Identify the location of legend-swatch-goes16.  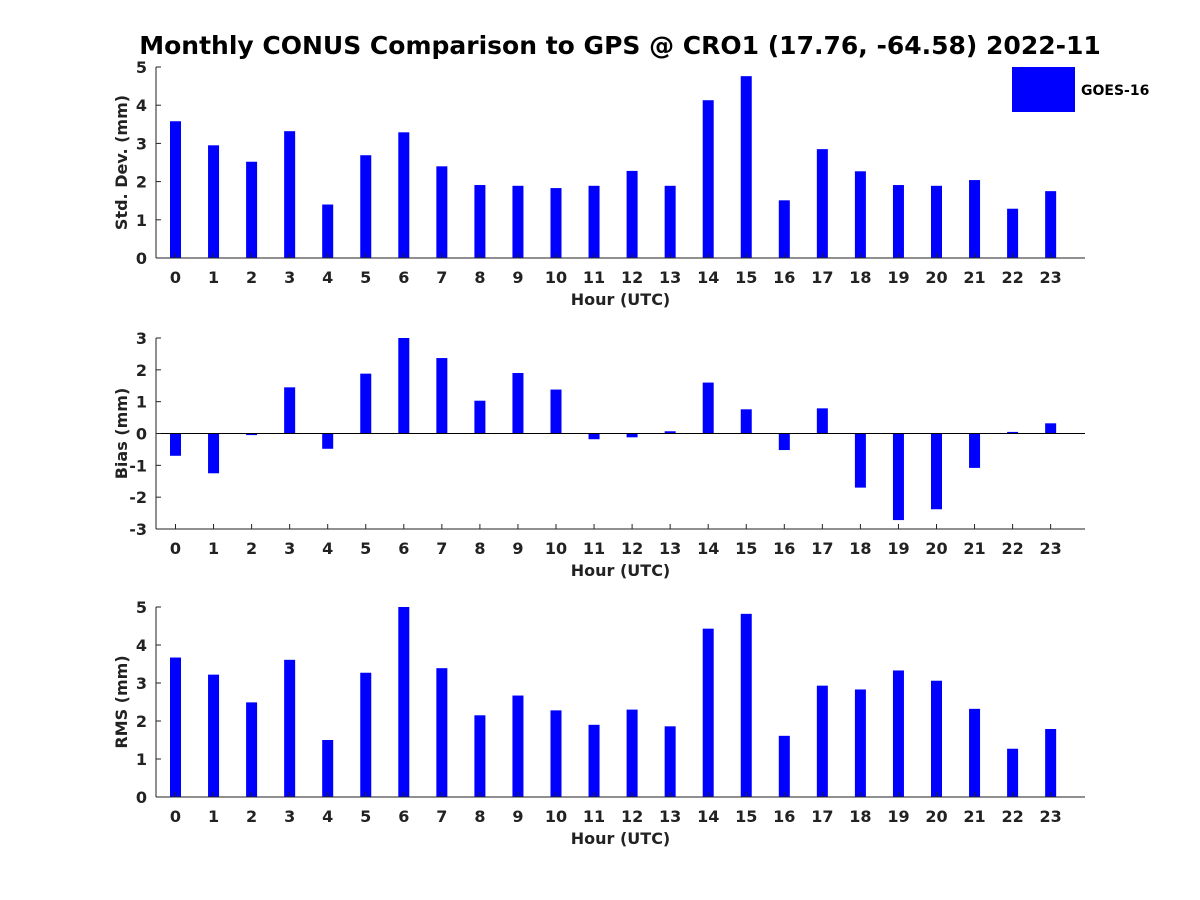
(1043, 89).